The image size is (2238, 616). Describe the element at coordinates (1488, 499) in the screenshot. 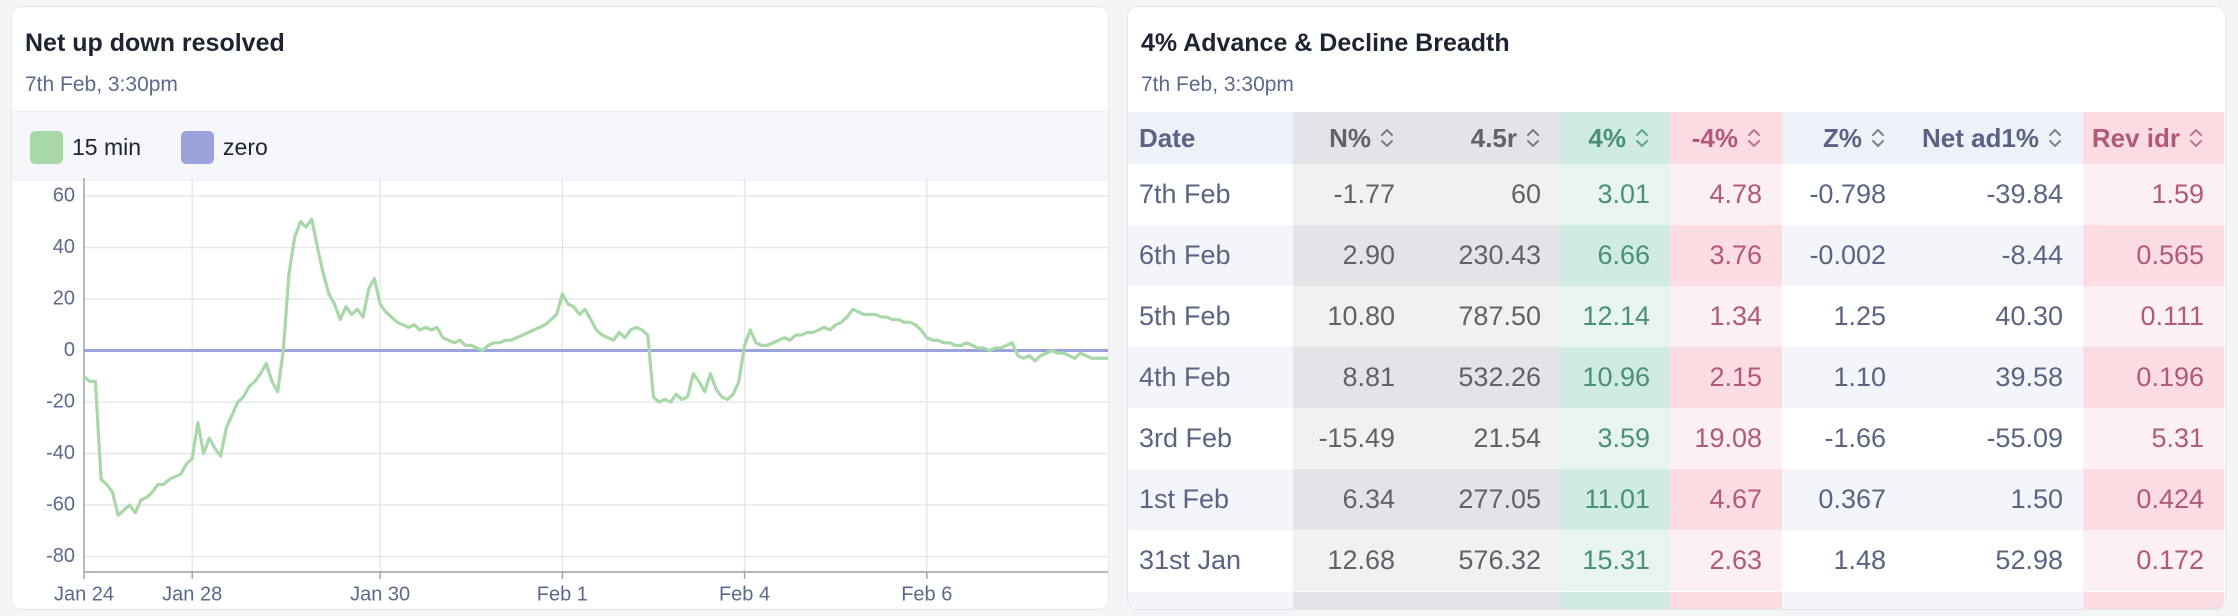

I see `value-cell: 277.05` at that location.